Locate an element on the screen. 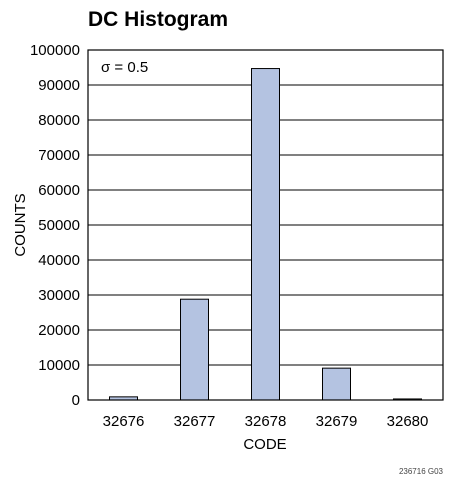 This screenshot has width=450, height=479. x-axis-label: CODE is located at coordinates (264, 444).